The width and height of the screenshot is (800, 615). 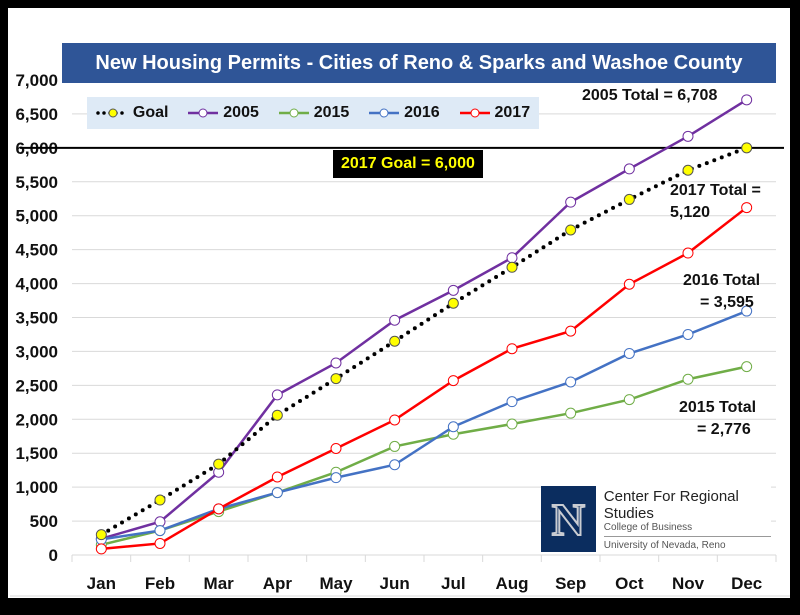 What do you see at coordinates (222, 113) in the screenshot?
I see `legend-item-2005: 2005` at bounding box center [222, 113].